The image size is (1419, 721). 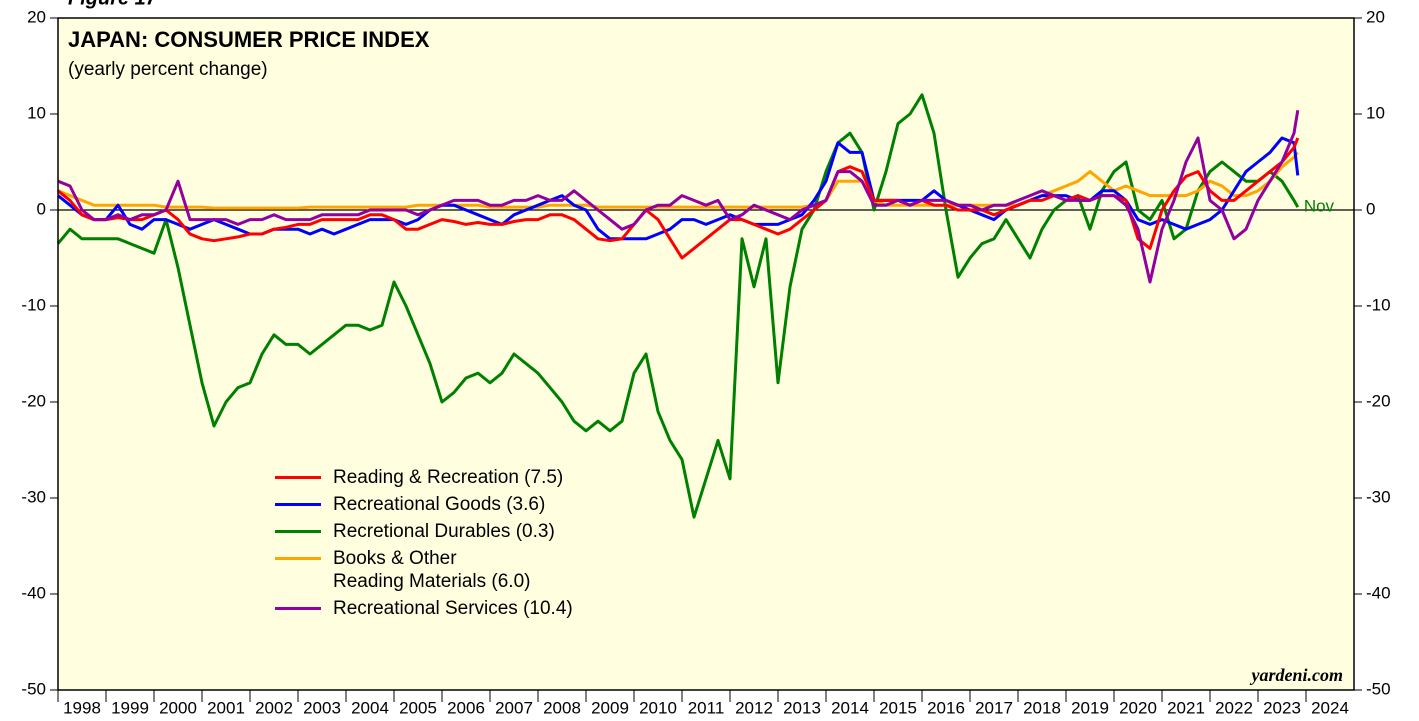 I want to click on x-tick-label: 1999, so click(x=130, y=707).